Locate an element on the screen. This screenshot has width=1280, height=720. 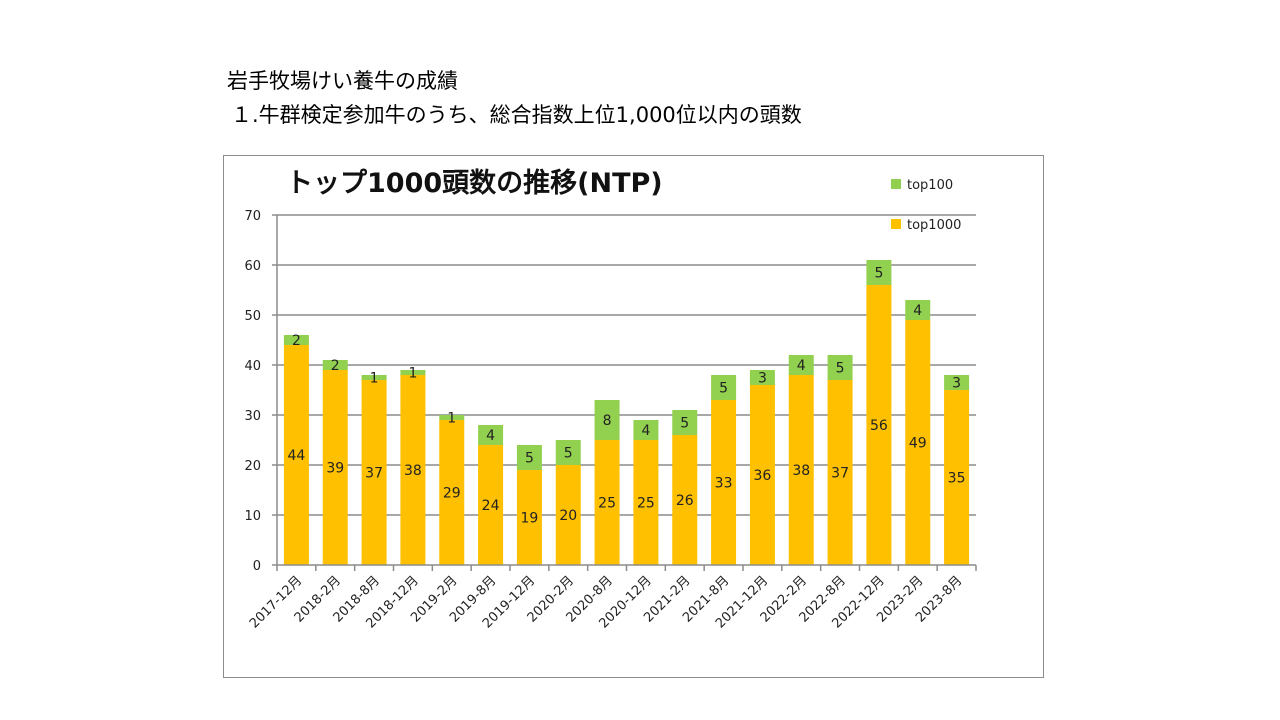
data-label-top1000: 35 is located at coordinates (957, 479).